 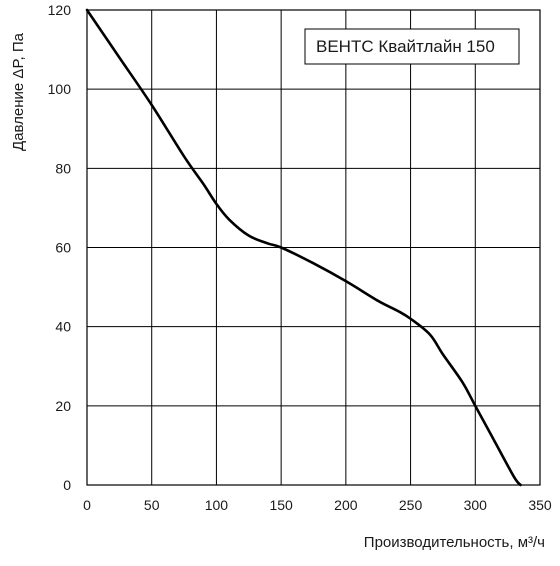 What do you see at coordinates (60, 89) in the screenshot?
I see `y-tick-label: 100` at bounding box center [60, 89].